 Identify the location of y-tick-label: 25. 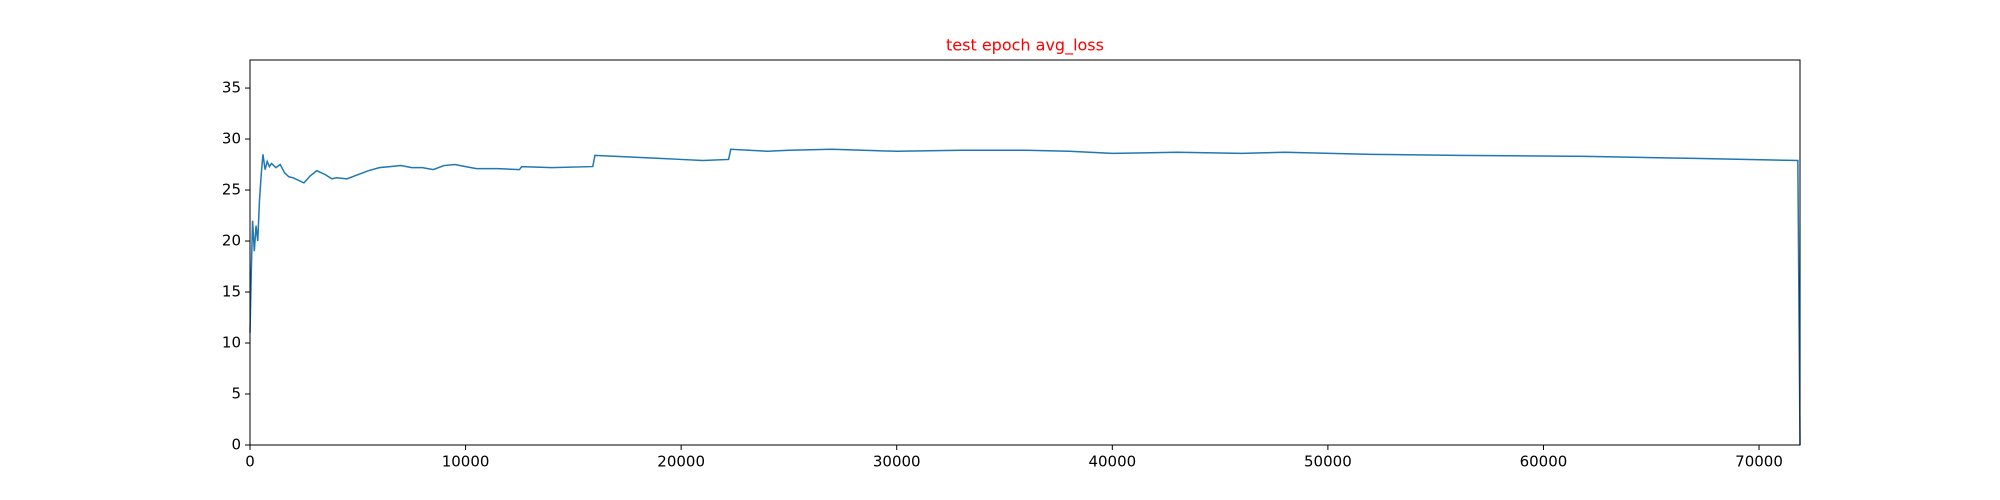
(231, 190).